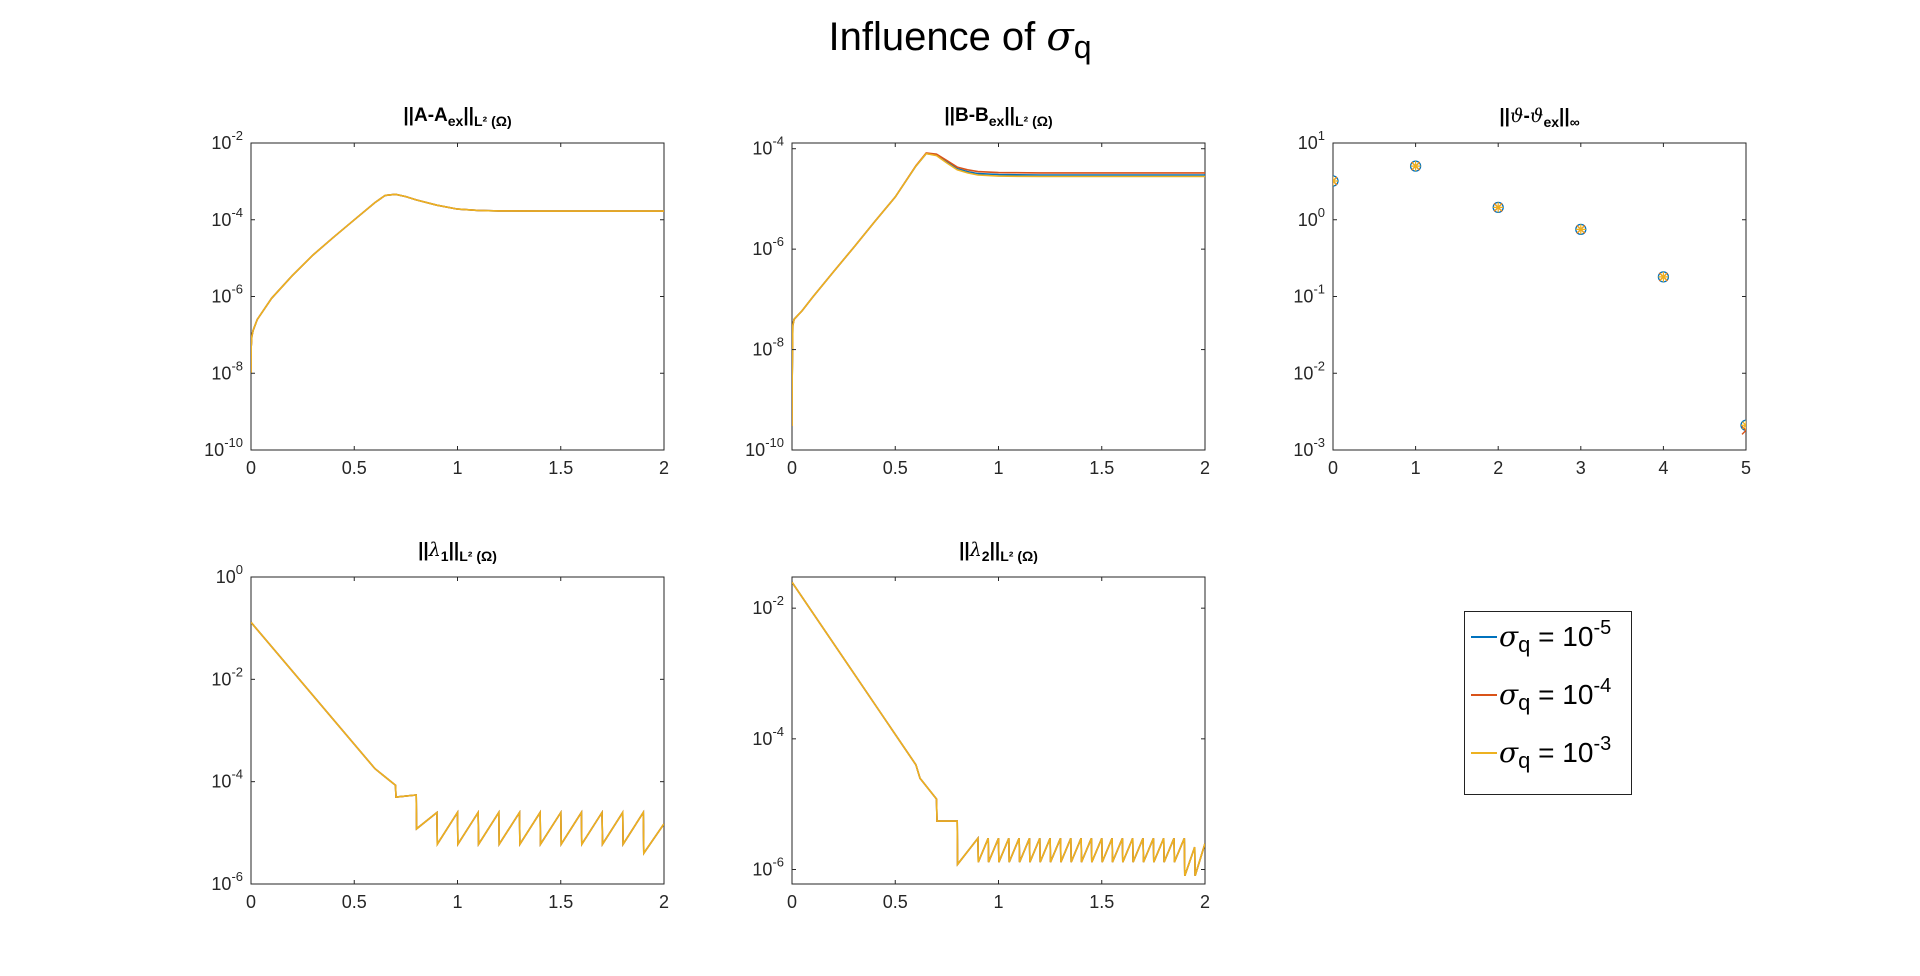 This screenshot has height=976, width=1920. Describe the element at coordinates (1060, 37) in the screenshot. I see `figure-title-symbol: σ` at that location.